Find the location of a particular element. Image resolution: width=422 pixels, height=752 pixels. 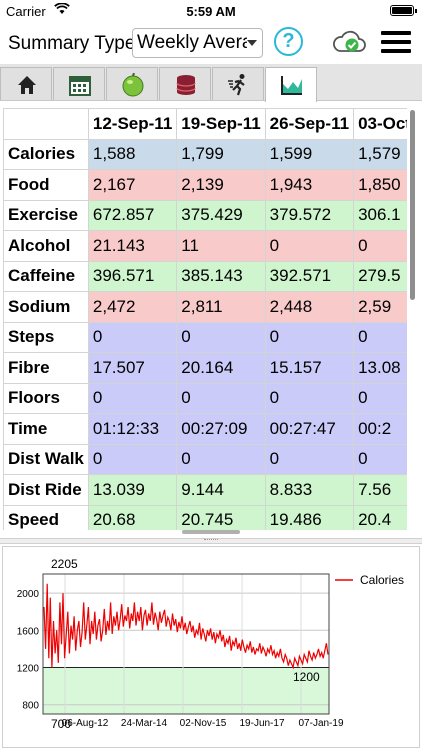

table-cell: 01:12:33 is located at coordinates (132, 429).